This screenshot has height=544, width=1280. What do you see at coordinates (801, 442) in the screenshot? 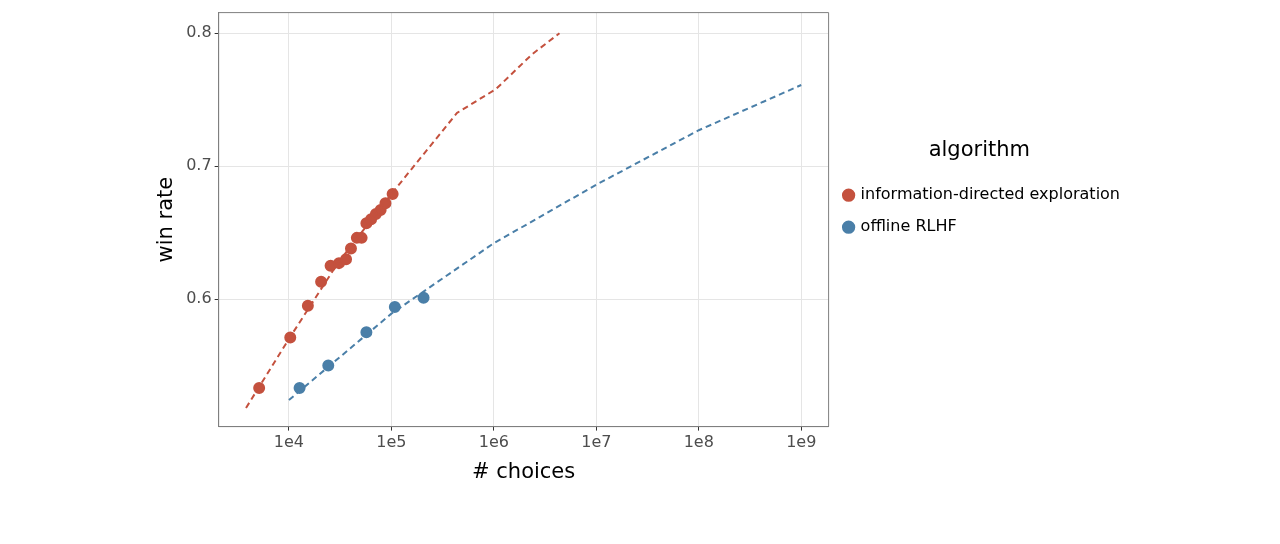
I see `x-tick-label: 1e9` at bounding box center [801, 442].